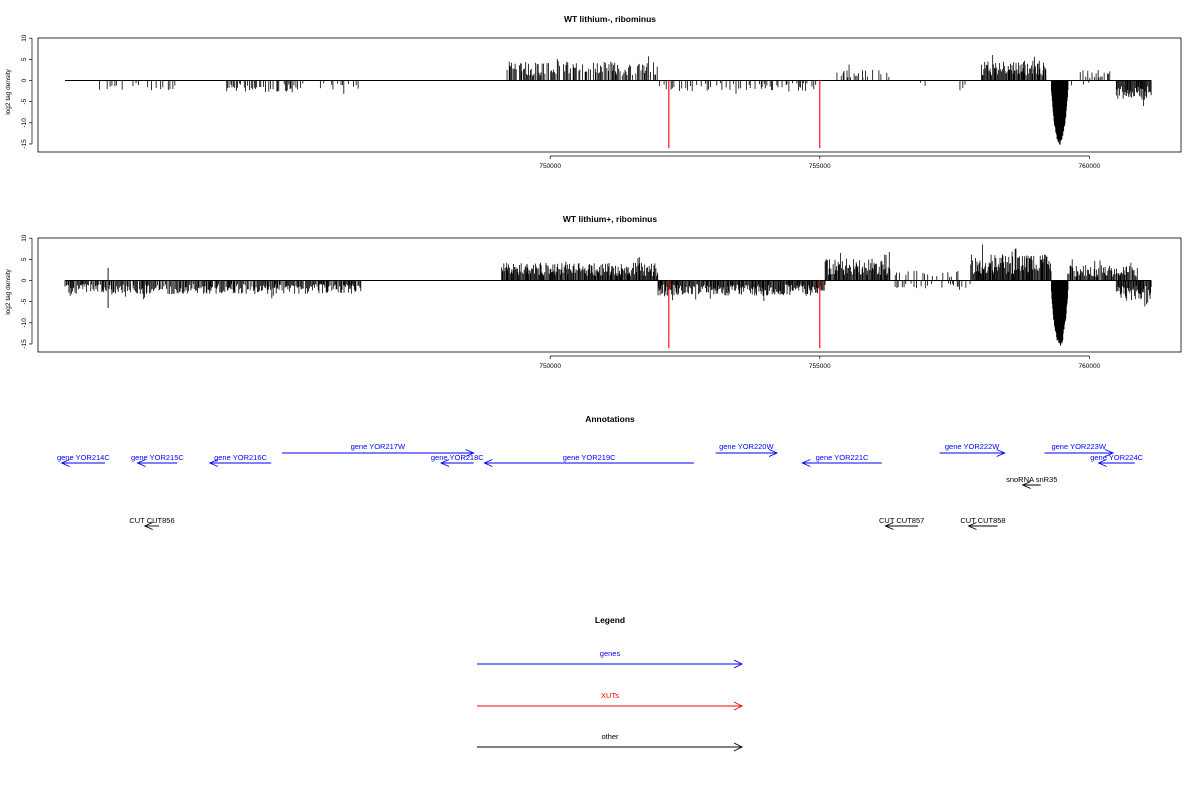 Image resolution: width=1200 pixels, height=800 pixels. I want to click on feature-label: CUT CUT856, so click(151, 520).